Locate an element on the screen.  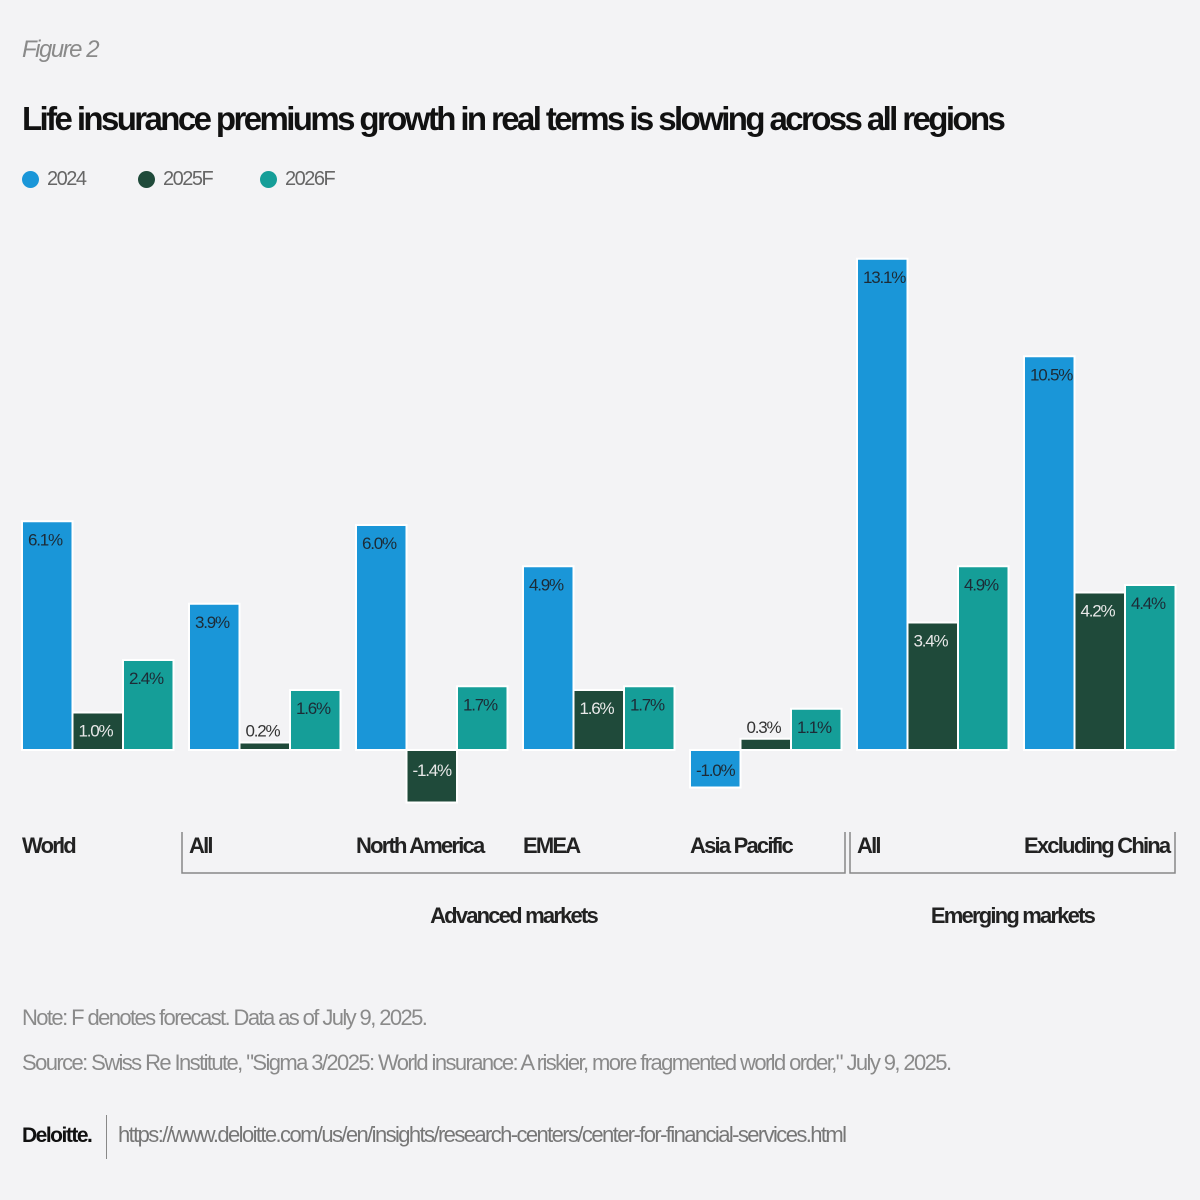
legend-item-2024: 2024 is located at coordinates (54, 179).